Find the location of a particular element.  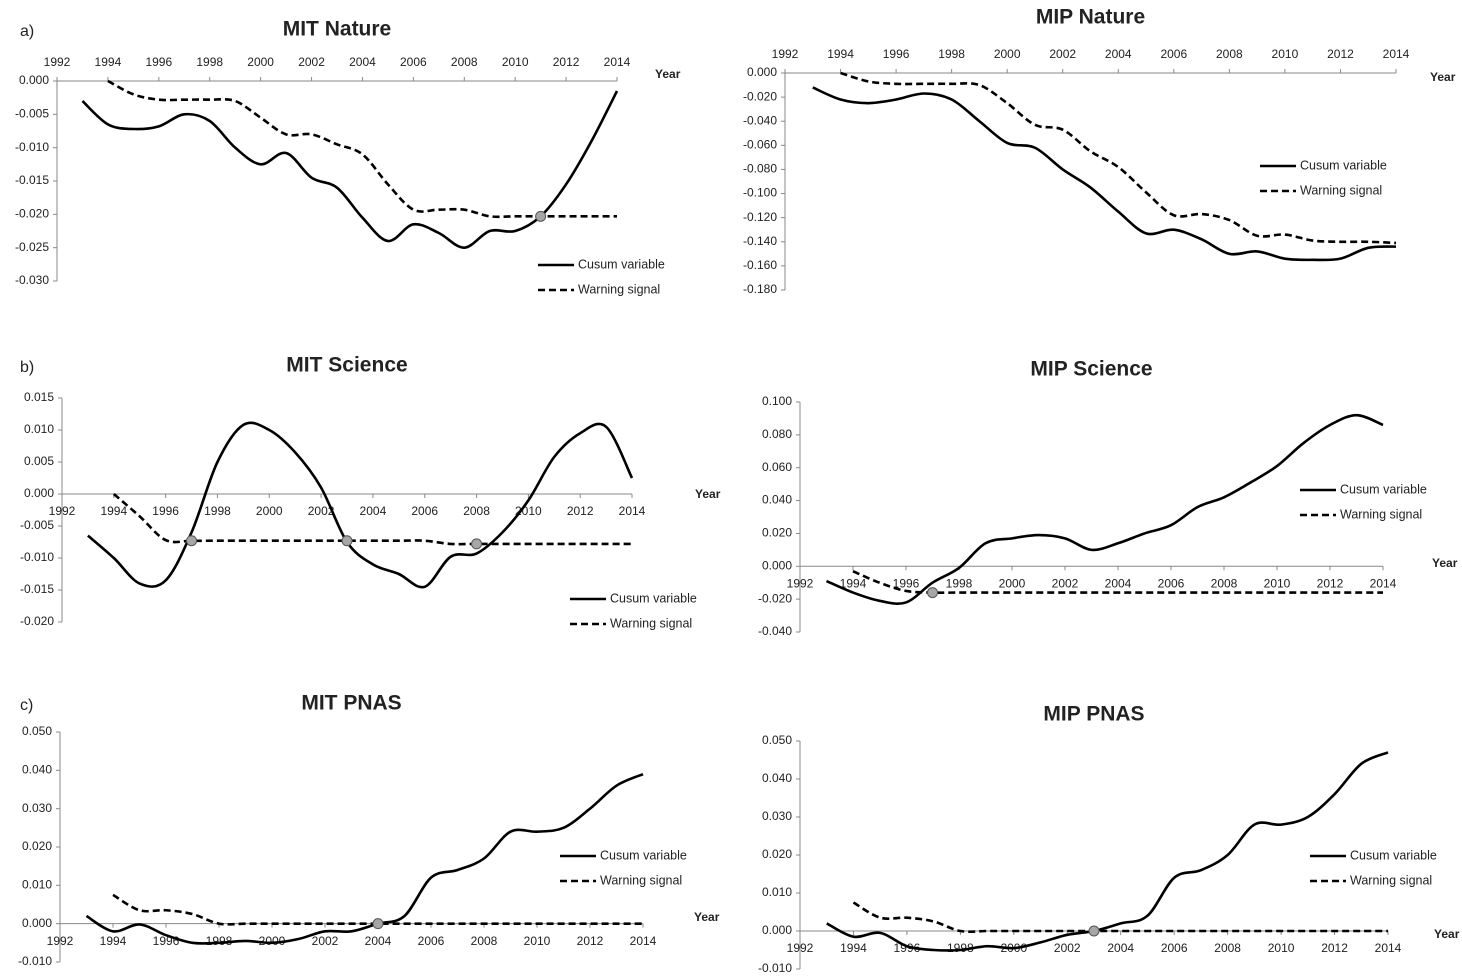

y-tick-label: 0.080 is located at coordinates (777, 434).